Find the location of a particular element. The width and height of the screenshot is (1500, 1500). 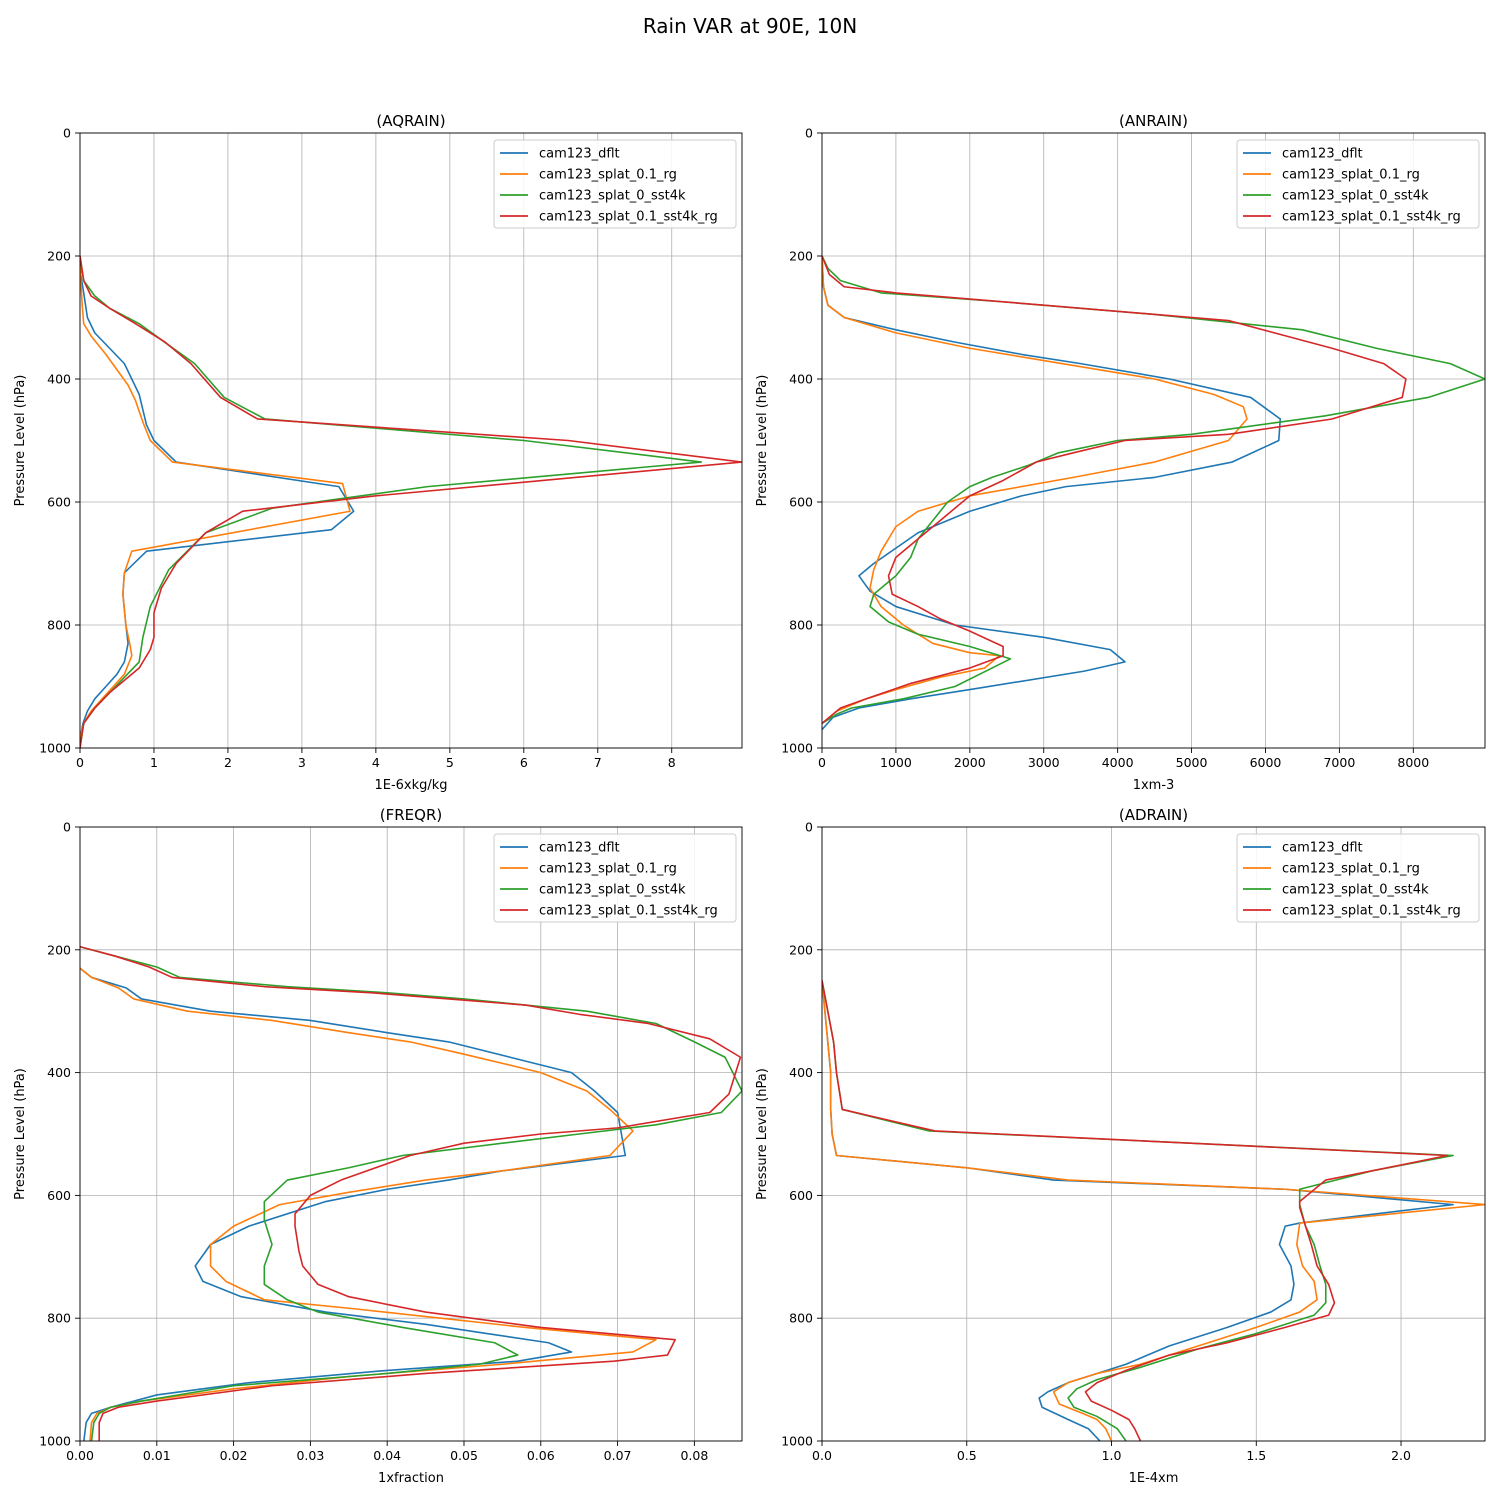

x-tick-label: 0.03 is located at coordinates (310, 1455).